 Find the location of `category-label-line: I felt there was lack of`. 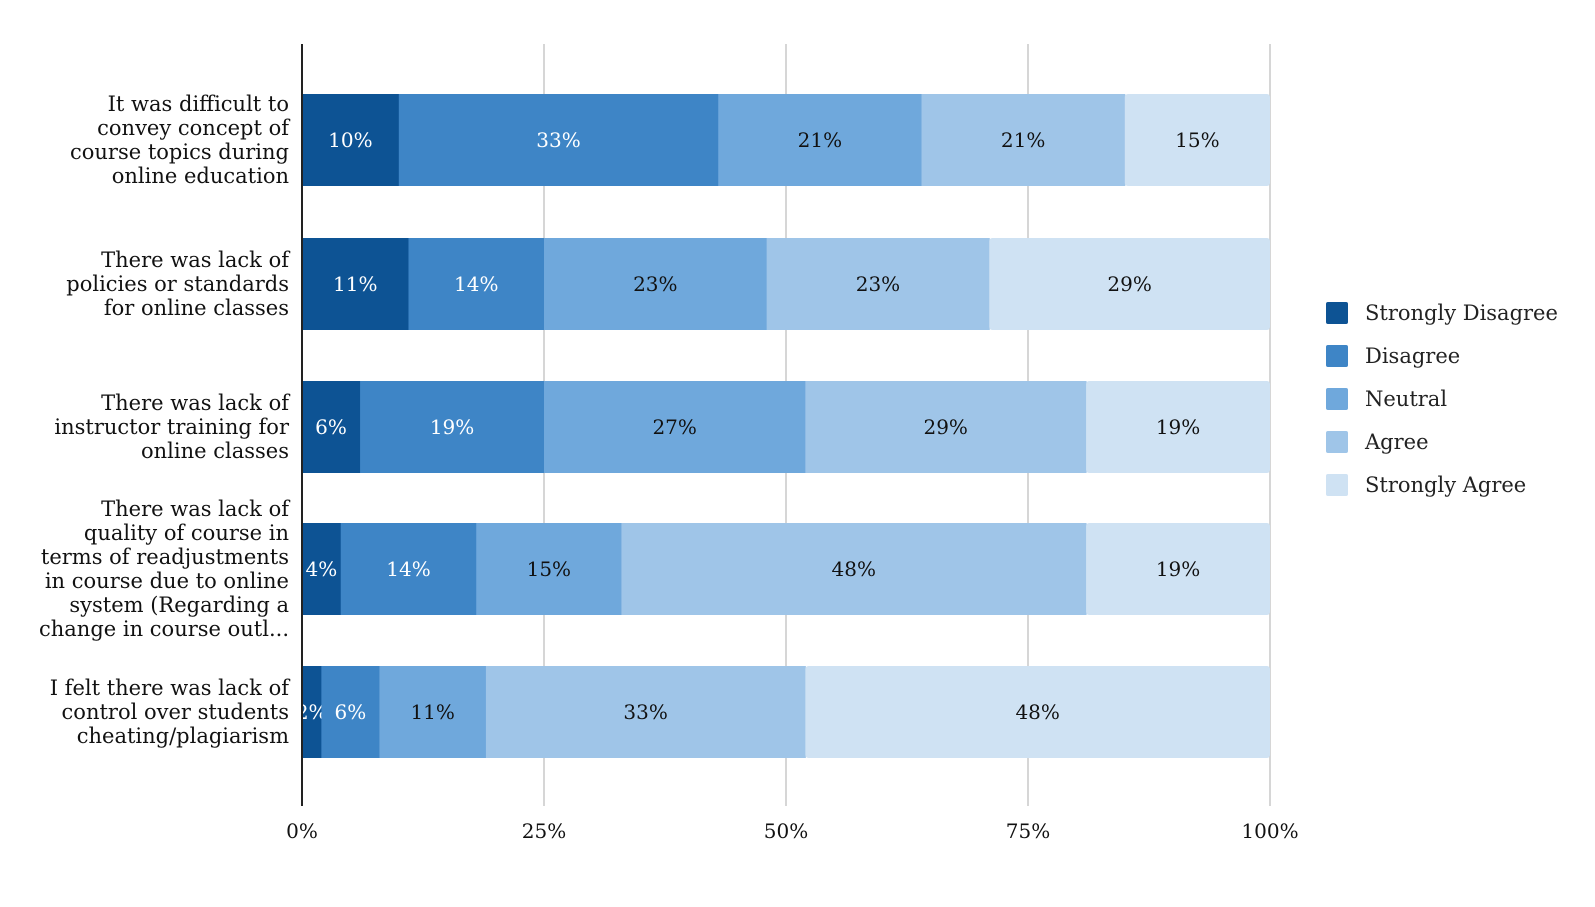

category-label-line: I felt there was lack of is located at coordinates (171, 688).